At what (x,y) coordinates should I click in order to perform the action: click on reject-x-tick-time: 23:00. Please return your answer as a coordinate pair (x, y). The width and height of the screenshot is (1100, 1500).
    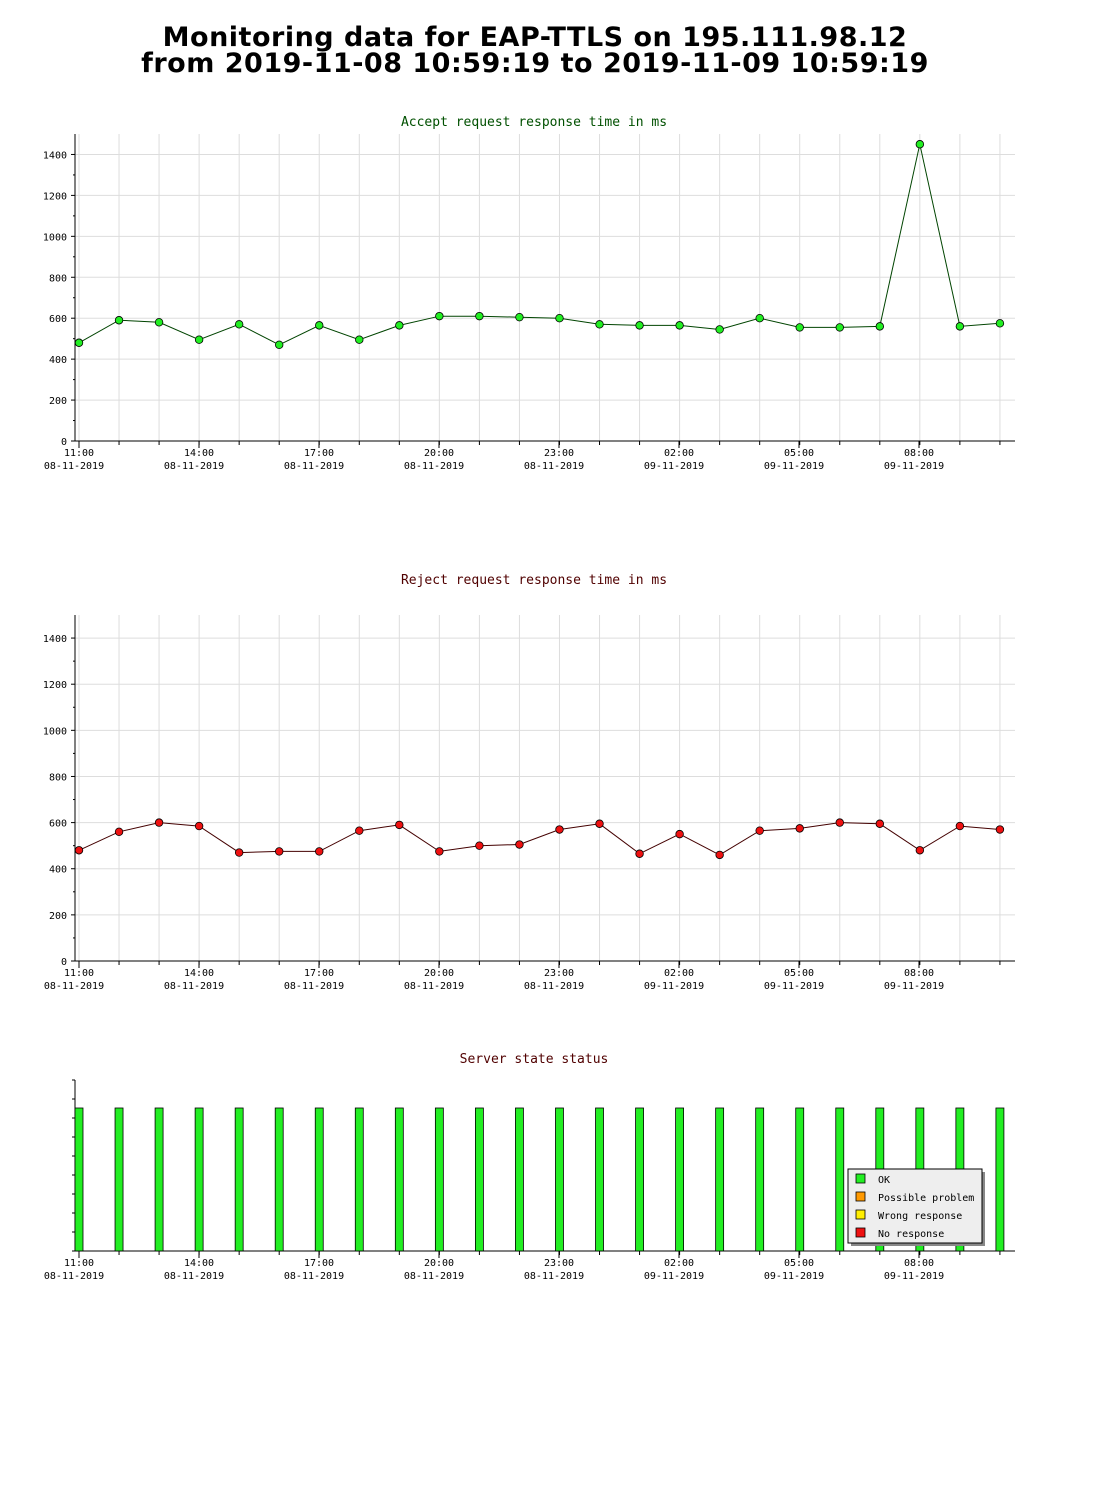
    Looking at the image, I should click on (559, 973).